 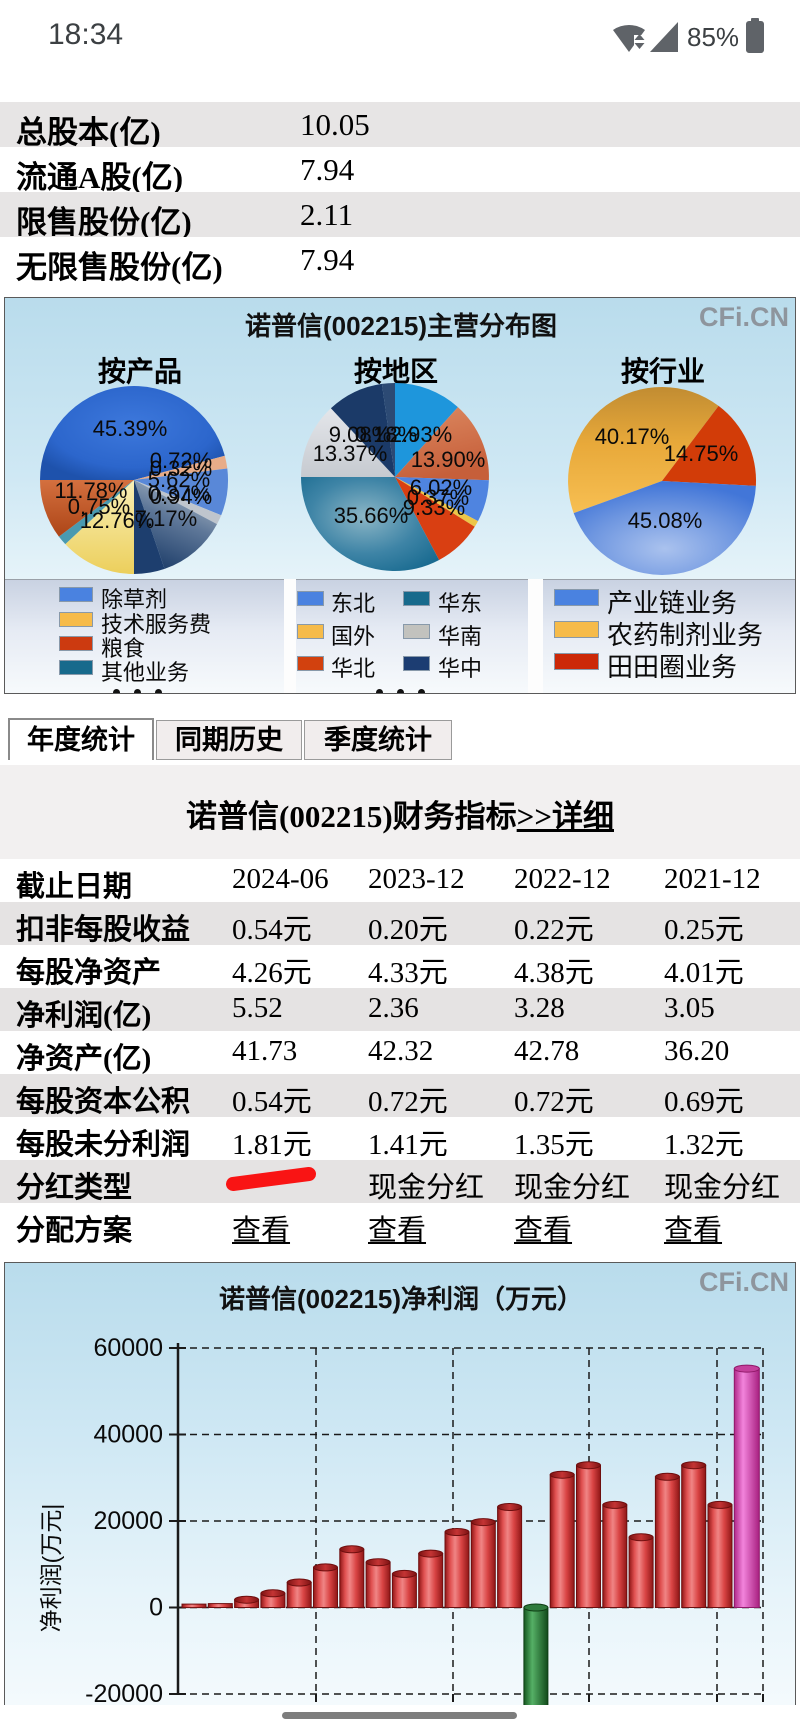 What do you see at coordinates (434, 507) in the screenshot?
I see `svg-text: 9.33%` at bounding box center [434, 507].